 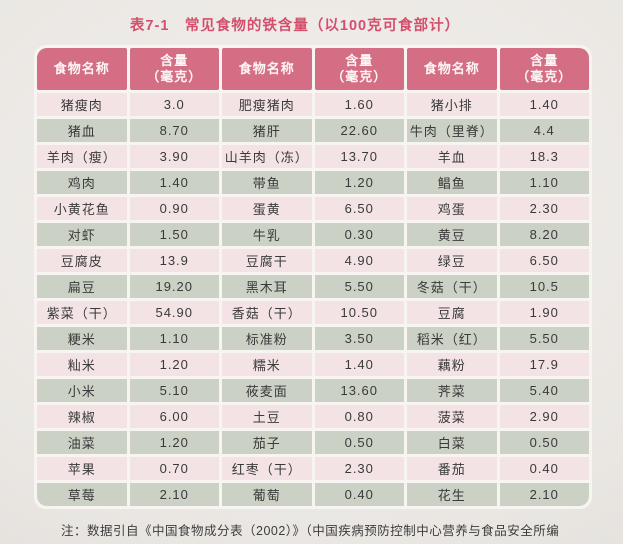 I want to click on food-name-cell: 猪肝, so click(x=267, y=130).